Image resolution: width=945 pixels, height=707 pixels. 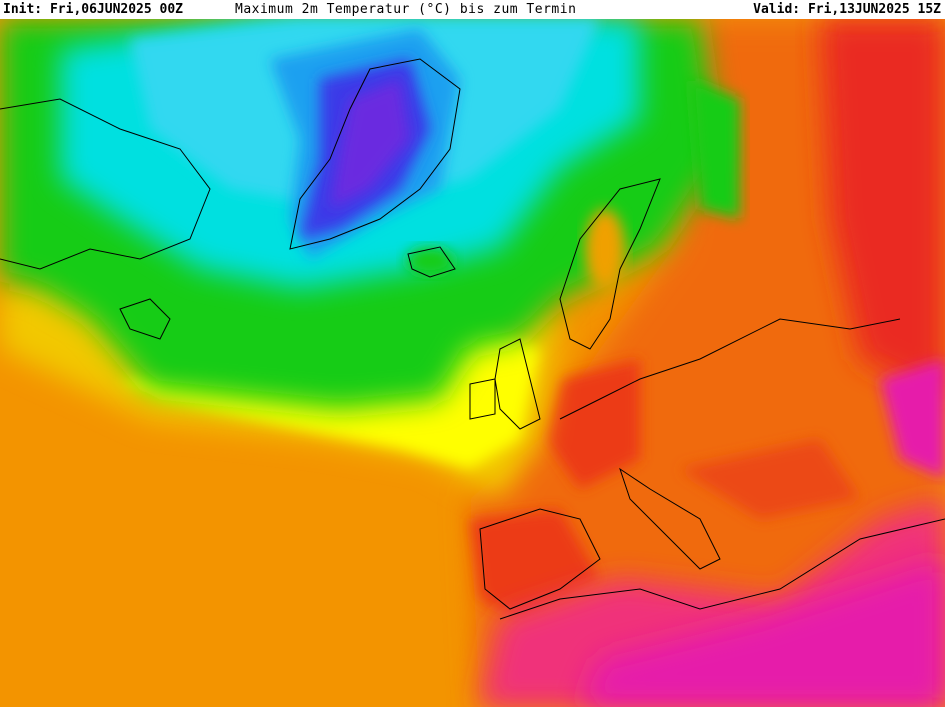 I want to click on init-time: Init: Fri,06JUN2025 00Z, so click(x=93, y=9).